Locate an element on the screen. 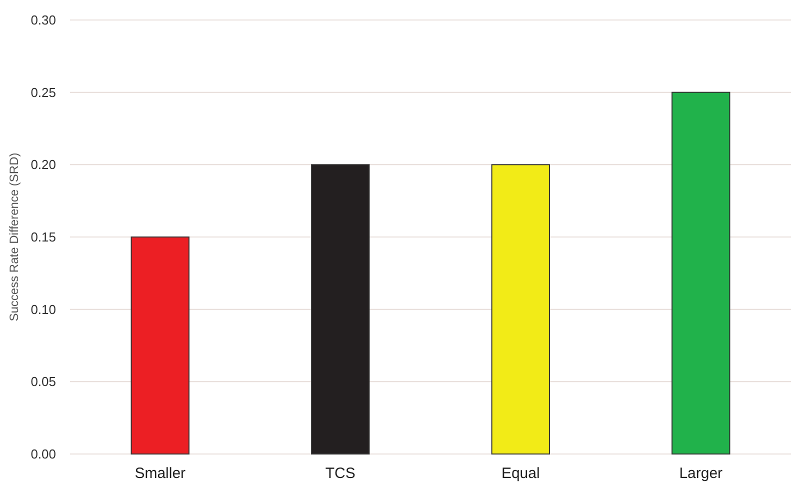 The width and height of the screenshot is (801, 492). y-tick-label: 0.25 is located at coordinates (43, 92).